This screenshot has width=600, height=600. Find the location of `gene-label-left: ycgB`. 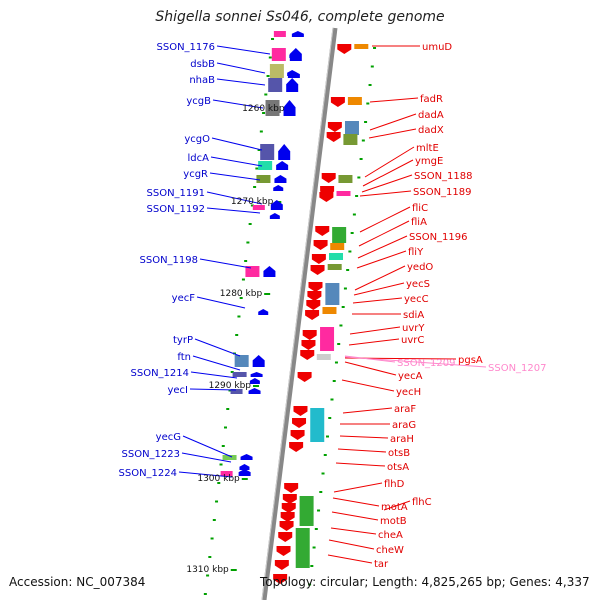

gene-label-left: ycgB is located at coordinates (198, 101).